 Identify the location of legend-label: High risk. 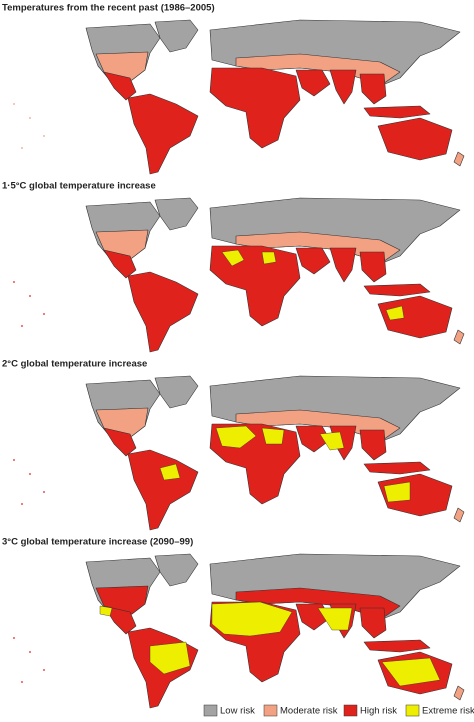
(378, 711).